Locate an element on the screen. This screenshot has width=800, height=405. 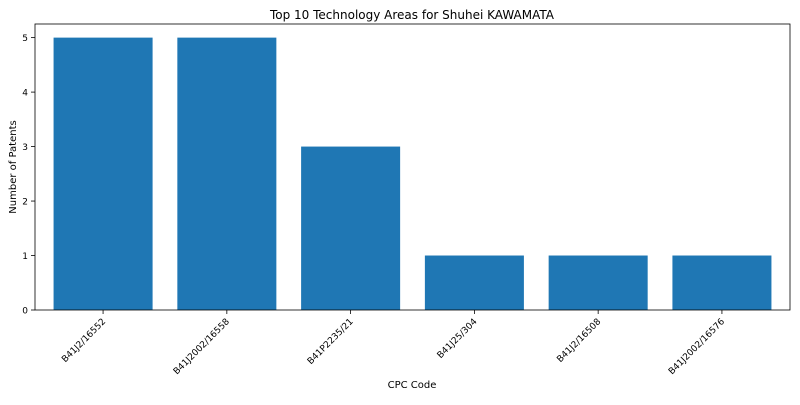
x-tick-label: B41J25/304 is located at coordinates (458, 339).